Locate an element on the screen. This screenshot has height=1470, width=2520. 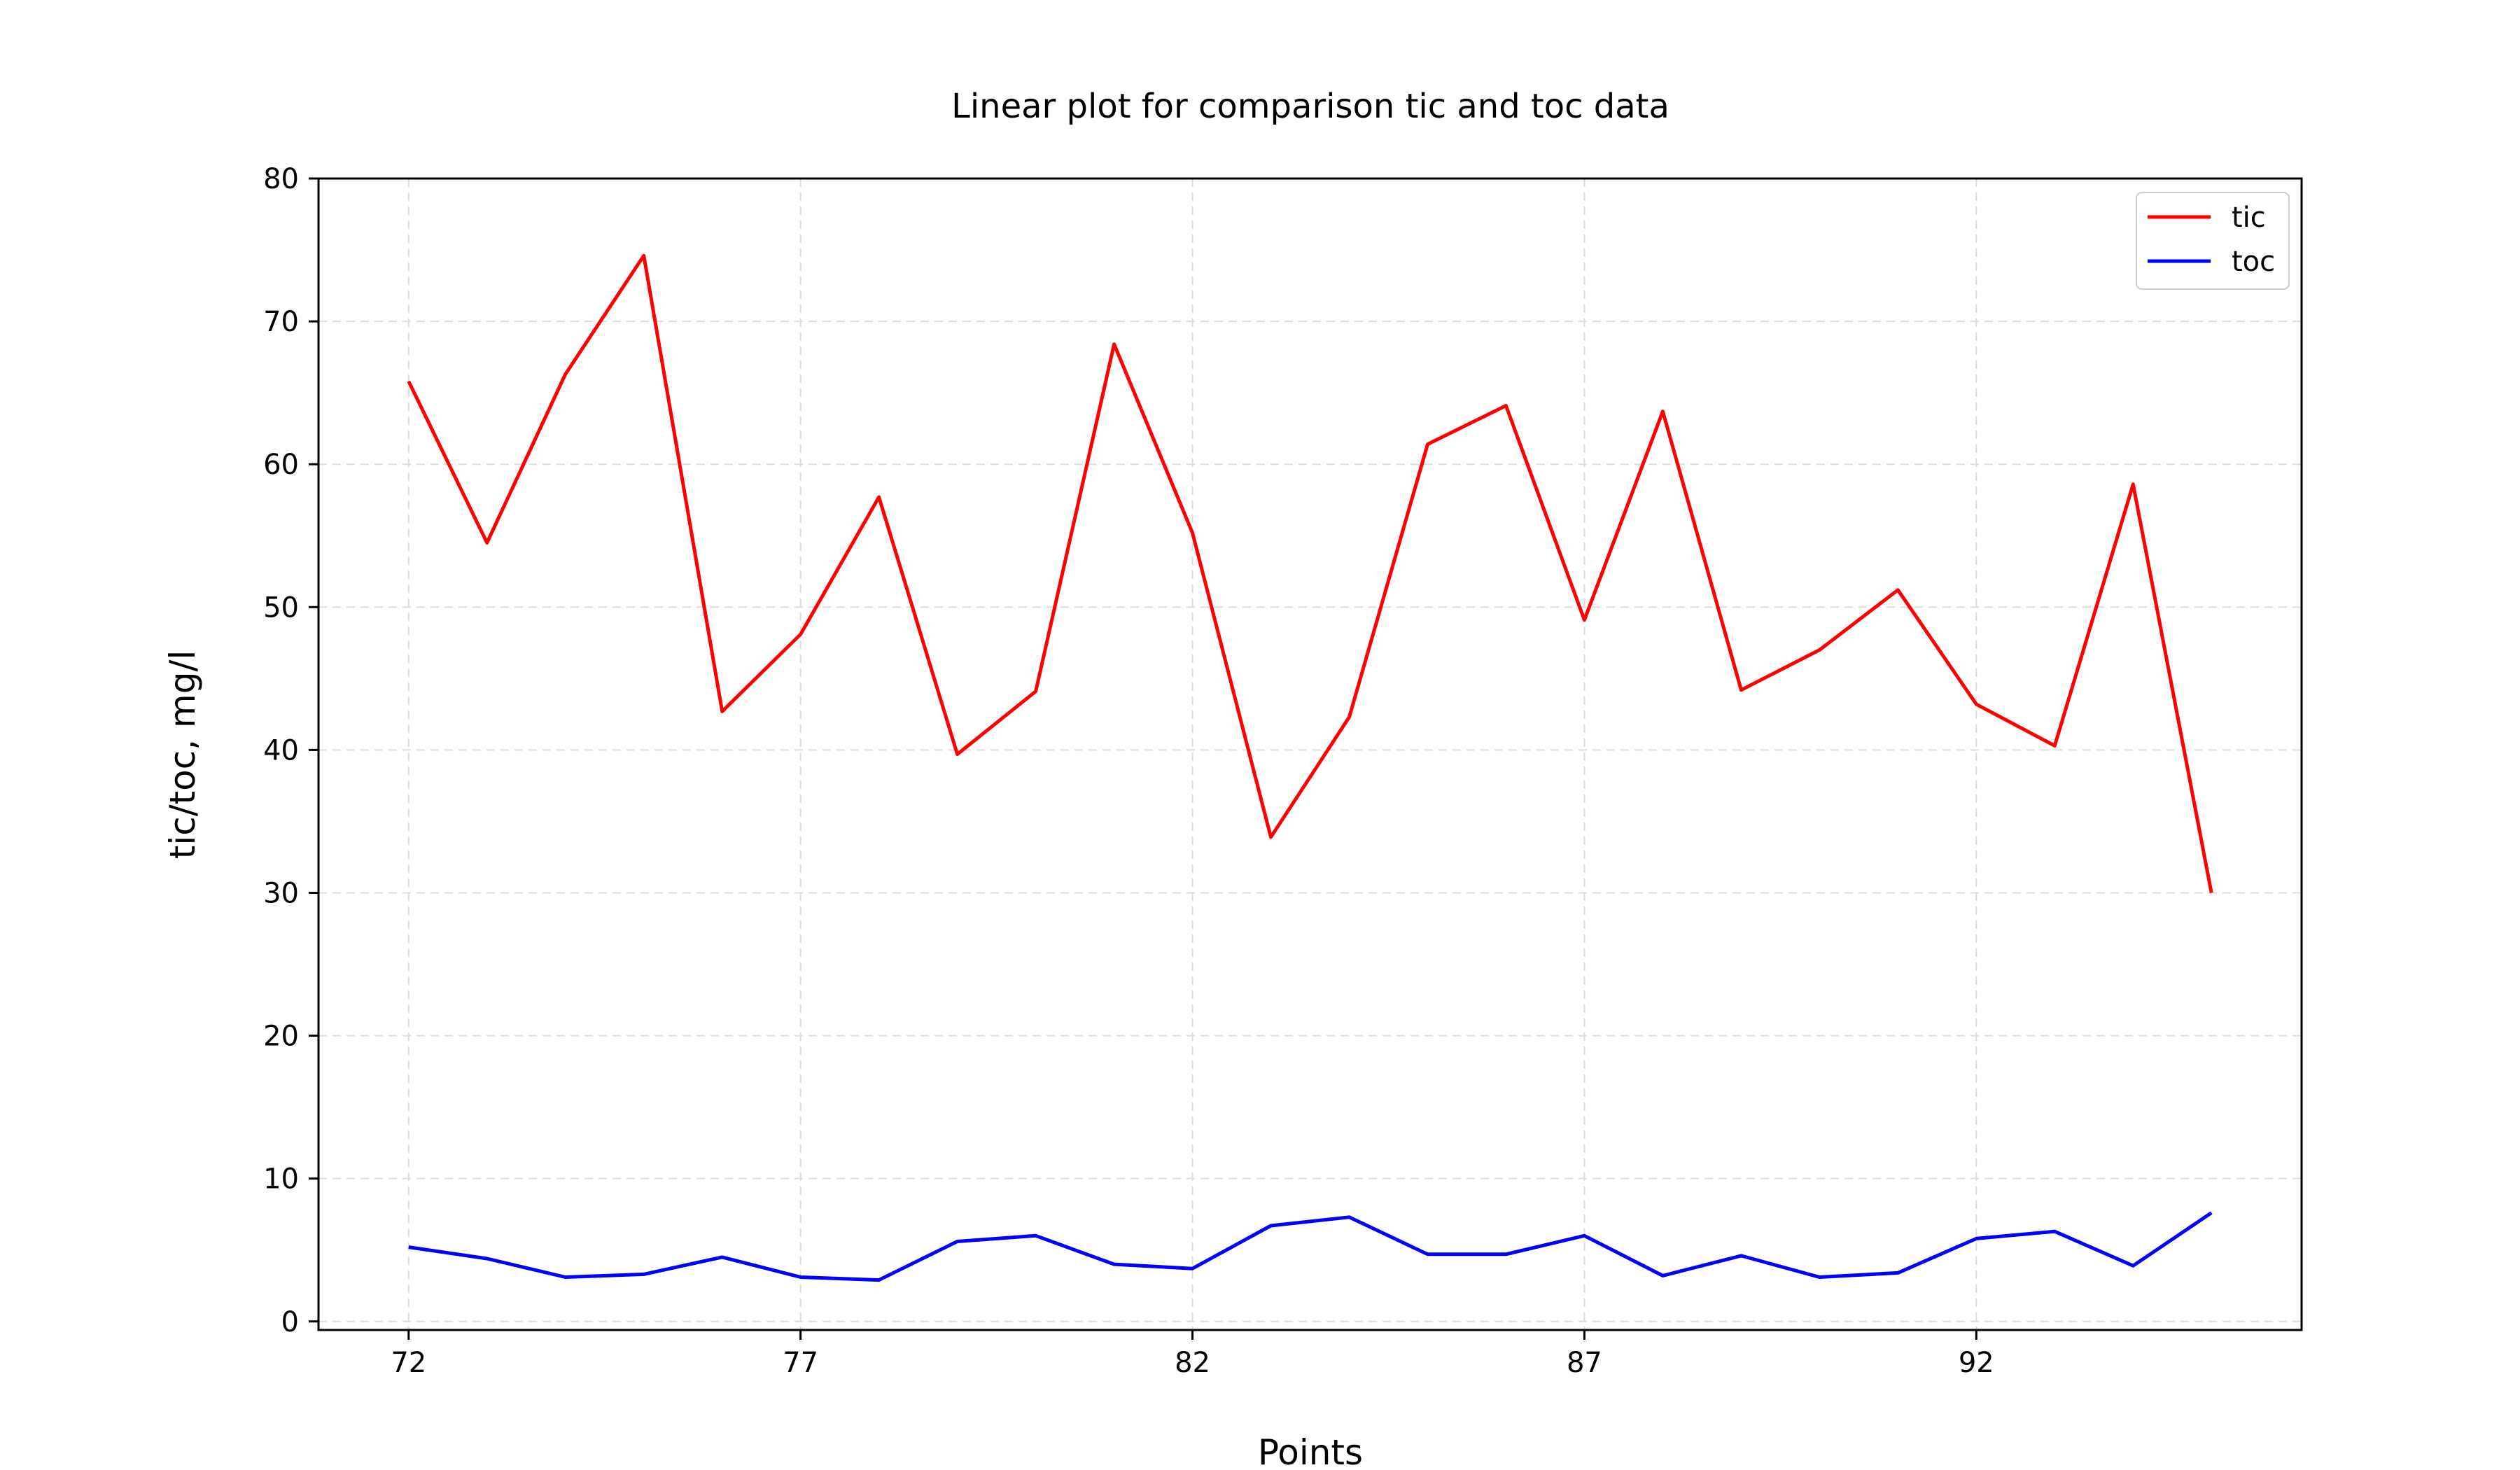
legend-label-tic: tic is located at coordinates (2249, 218).